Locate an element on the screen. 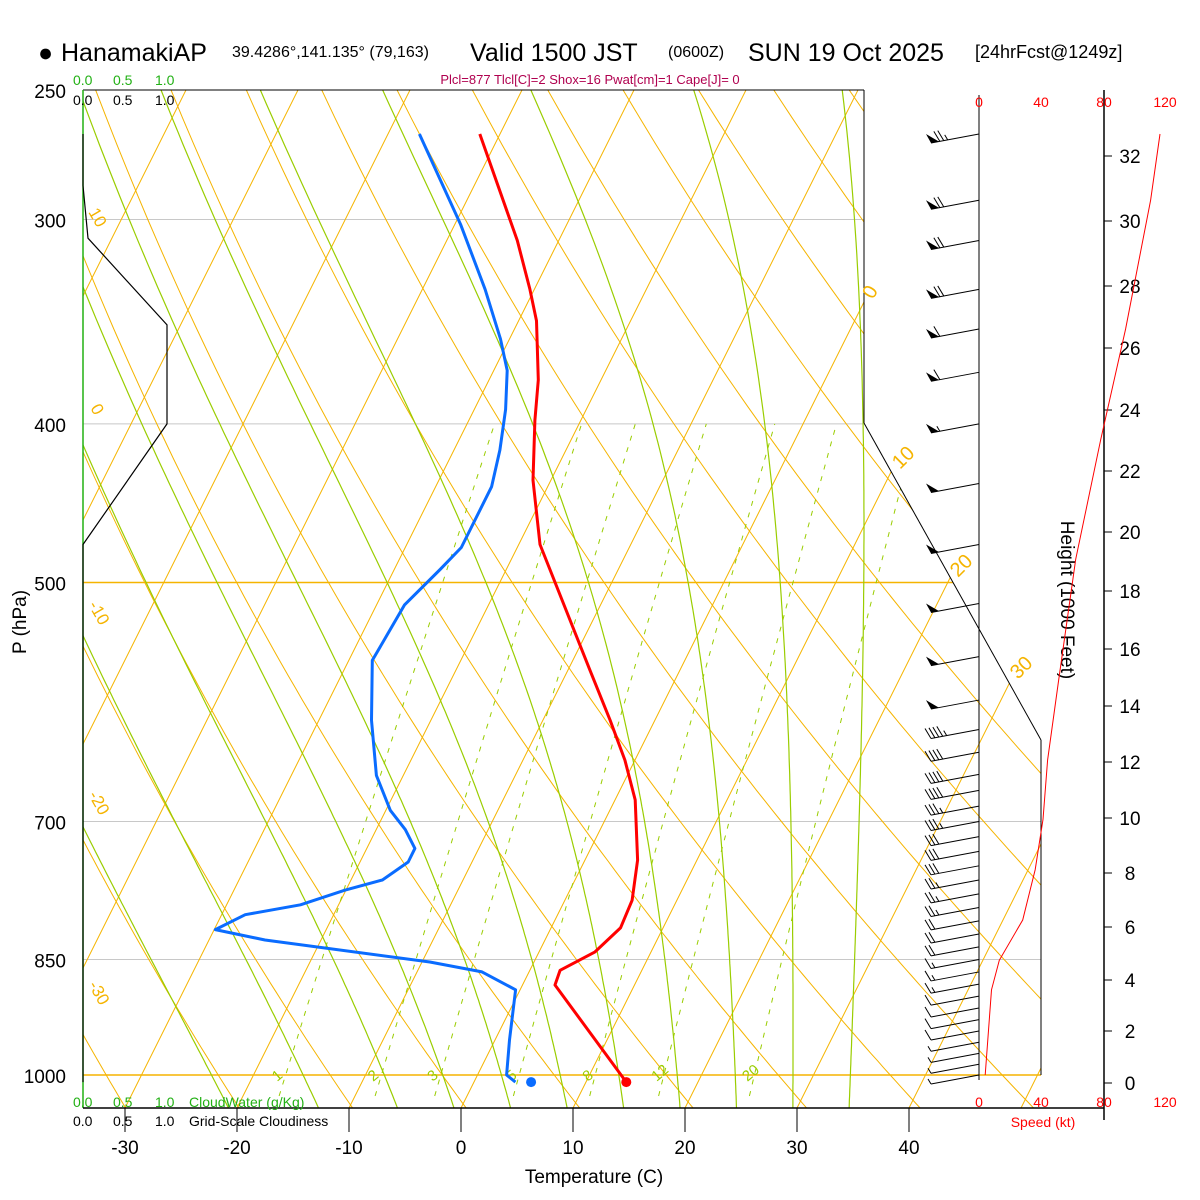 This screenshot has height=1200, width=1200. station-coords: 39.4286°,141.135° (79,163) is located at coordinates (330, 52).